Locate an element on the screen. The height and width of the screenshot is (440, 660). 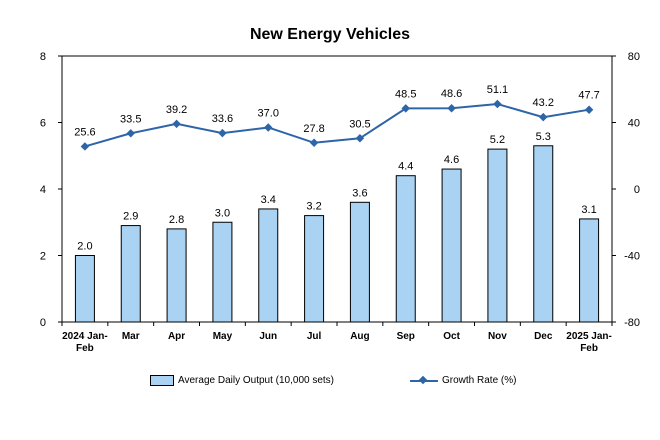
right-axis-tick-label: 0 is located at coordinates (637, 190).